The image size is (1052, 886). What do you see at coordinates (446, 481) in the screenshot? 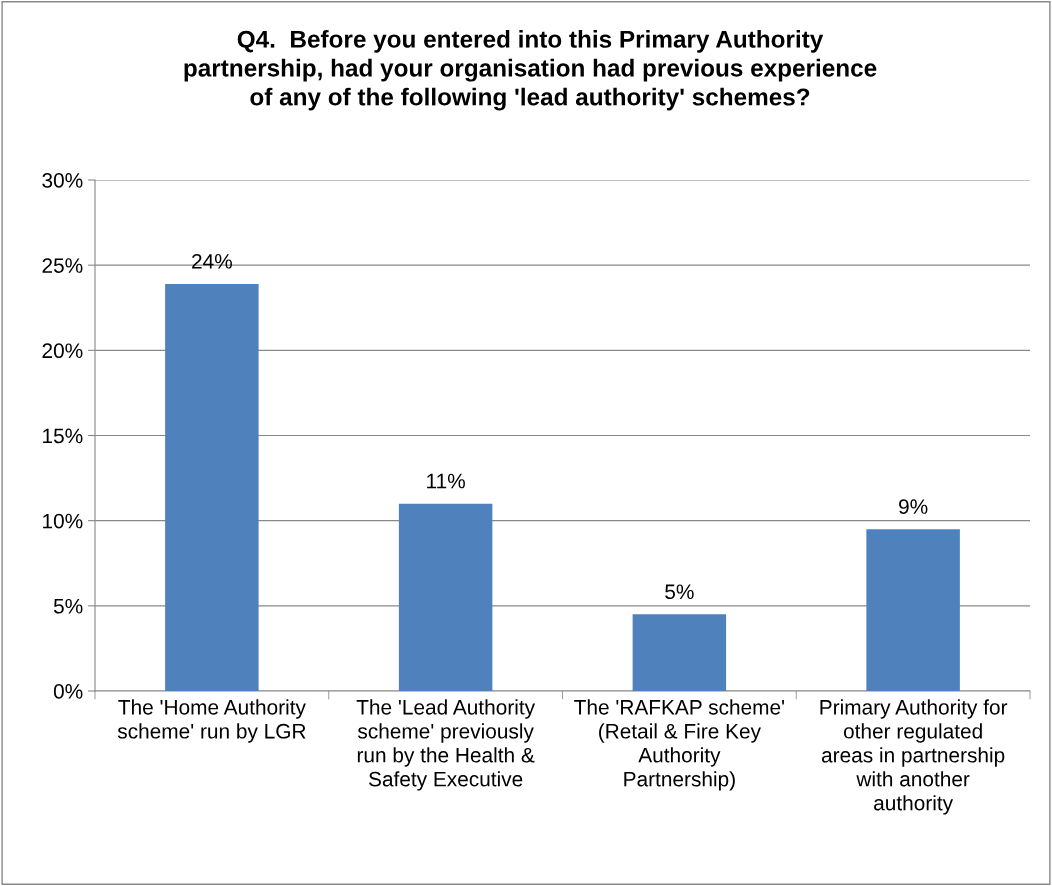
I see `data-label: 11%` at bounding box center [446, 481].